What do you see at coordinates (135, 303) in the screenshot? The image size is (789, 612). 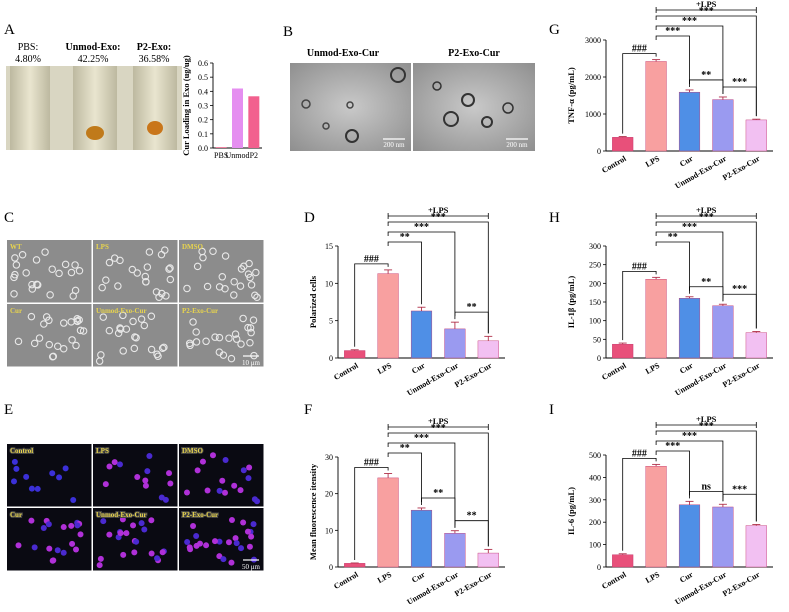 I see `panel-c-brightfield-grid: WT LPS DMSO Cur Unmod-Exo-Cur P2-Exo-Cur 10 μm` at bounding box center [135, 303].